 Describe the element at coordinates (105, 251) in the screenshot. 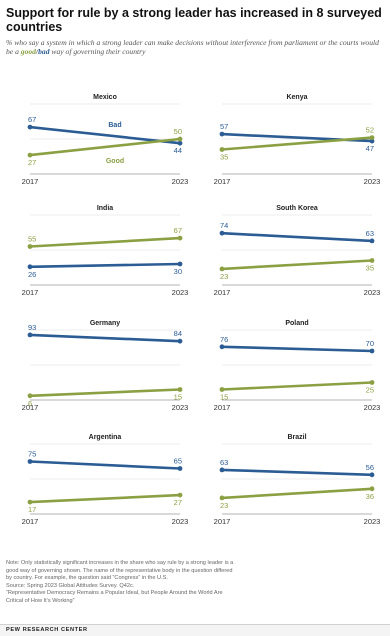

I see `country-panel: India 26 55 30 67 2017 2023` at that location.